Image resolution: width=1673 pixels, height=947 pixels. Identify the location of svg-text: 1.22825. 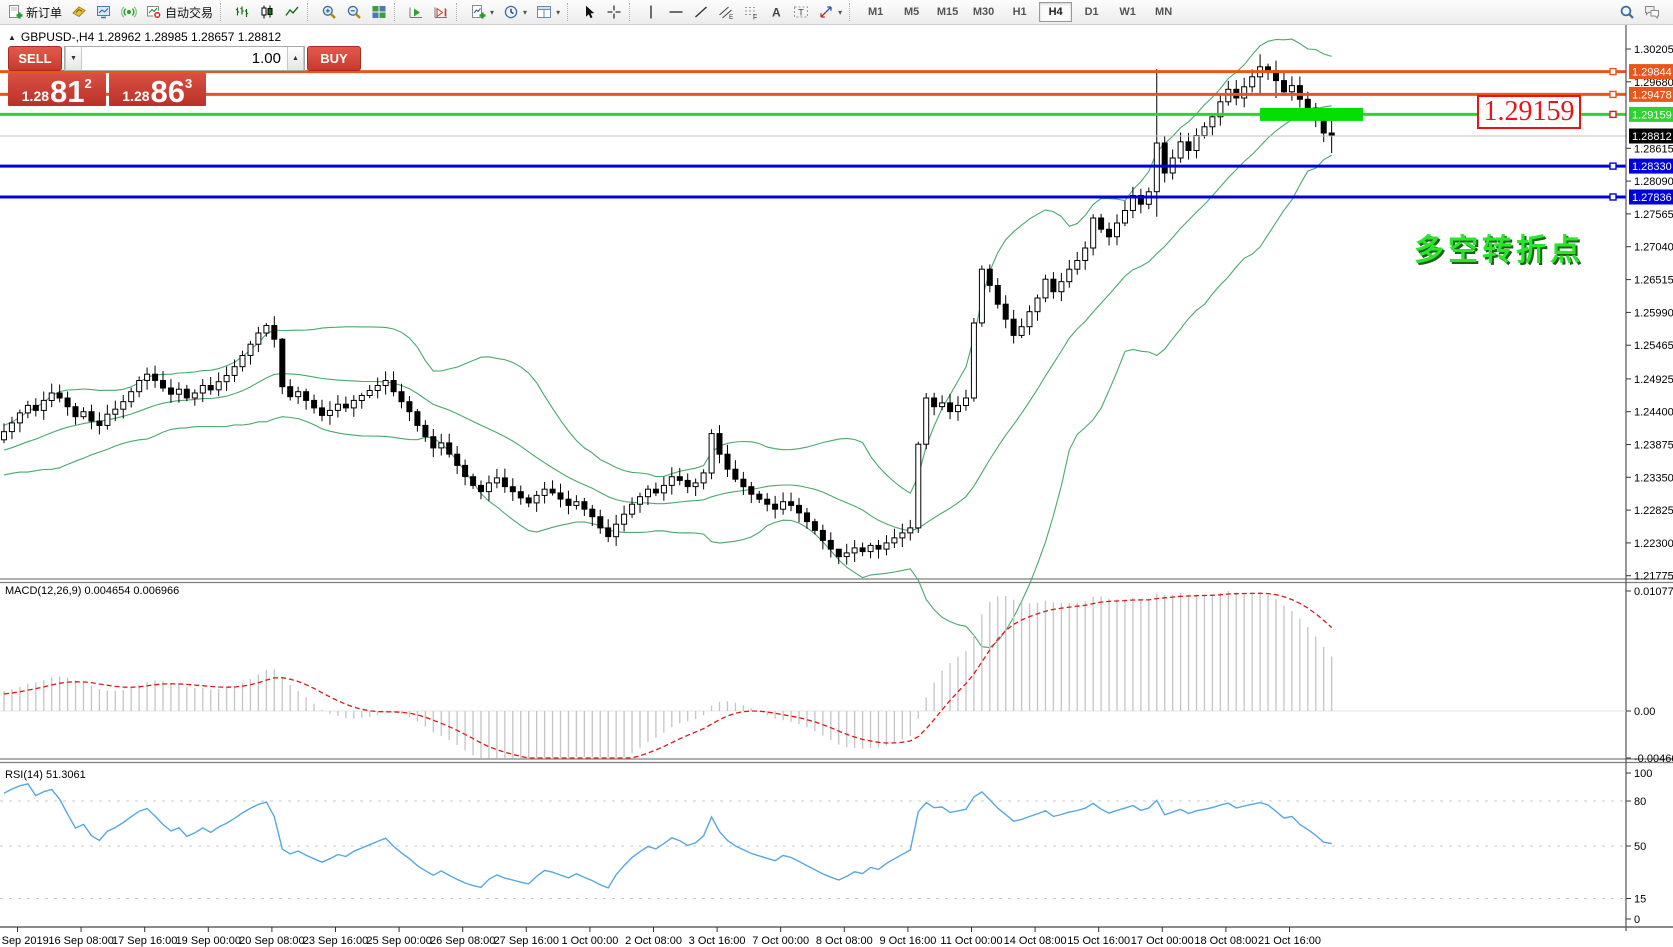
(1653, 511).